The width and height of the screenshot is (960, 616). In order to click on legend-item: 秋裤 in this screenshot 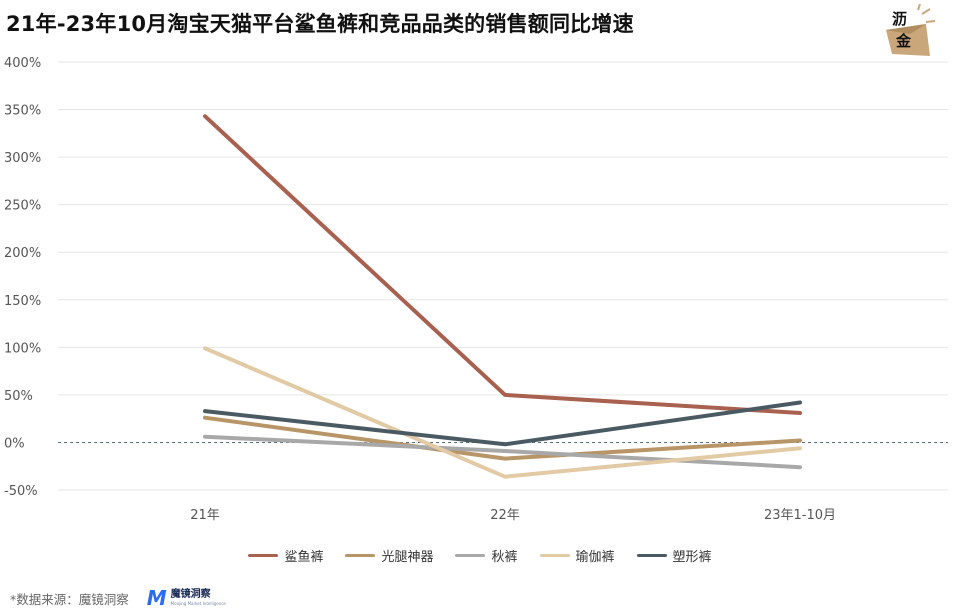, I will do `click(486, 555)`.